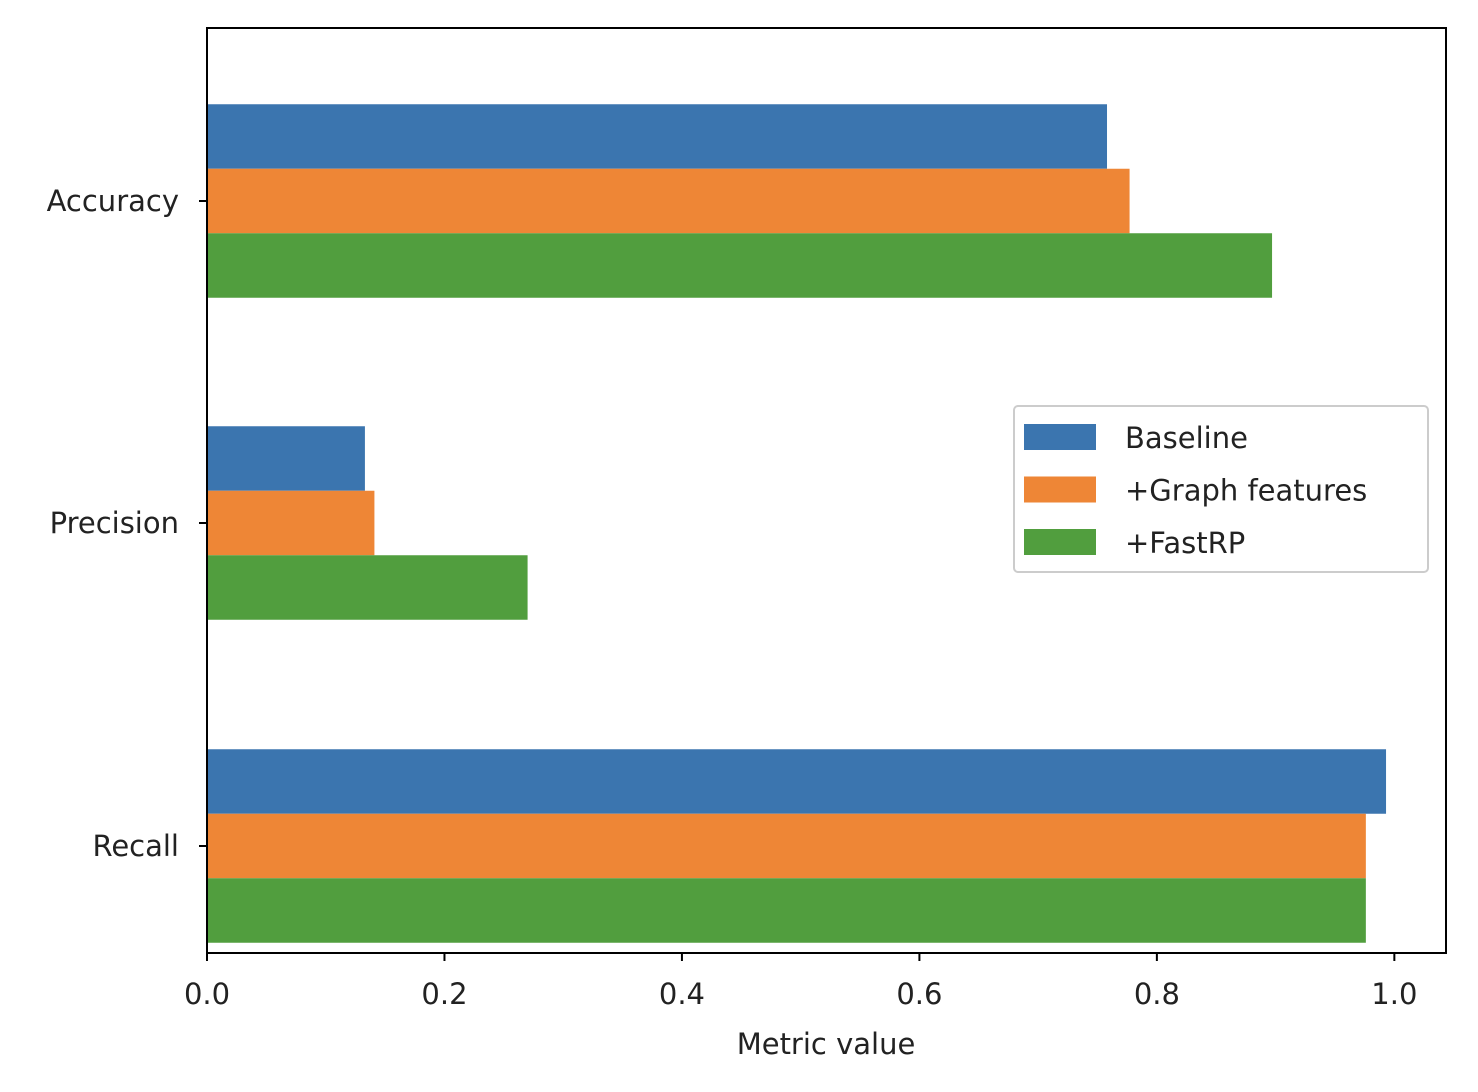 This screenshot has height=1092, width=1478. I want to click on y-tick-label: Precision, so click(114, 523).